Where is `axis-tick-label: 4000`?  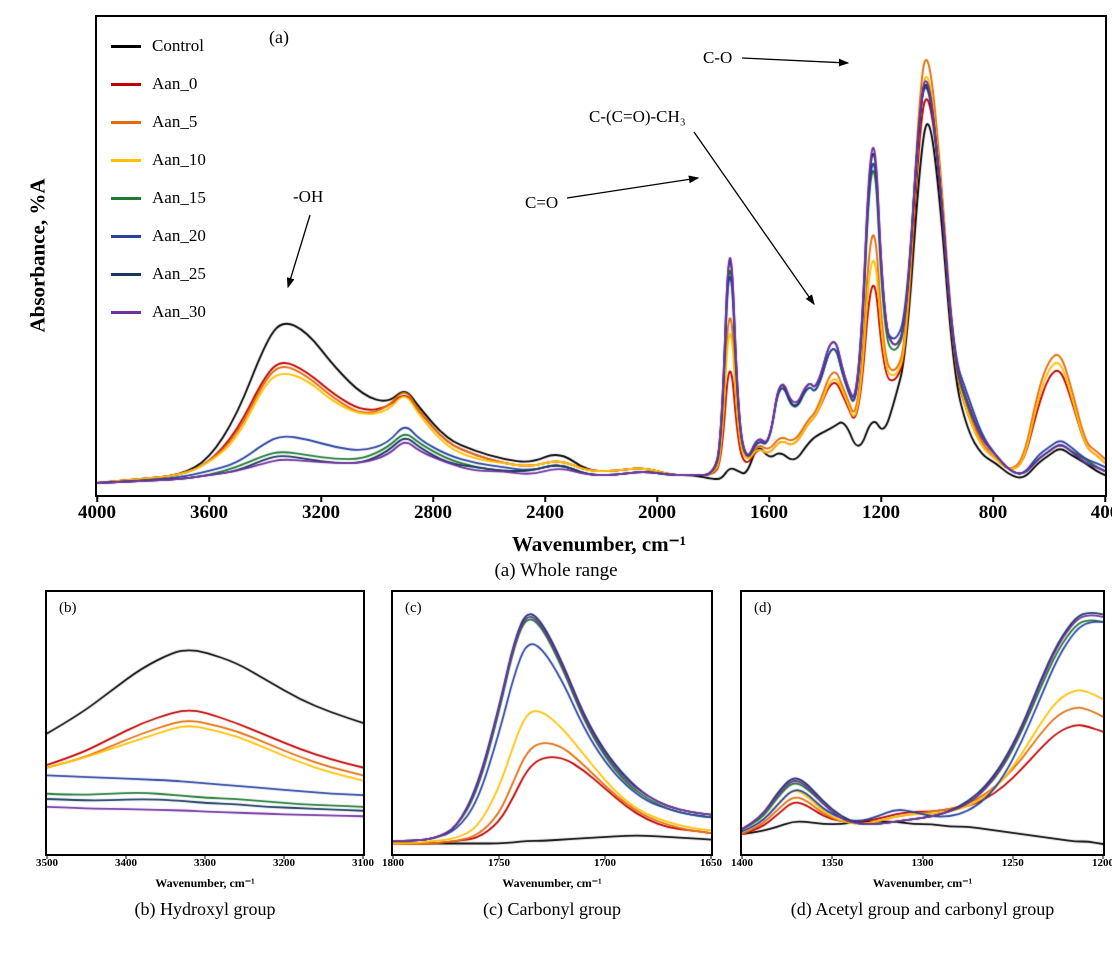 axis-tick-label: 4000 is located at coordinates (97, 512).